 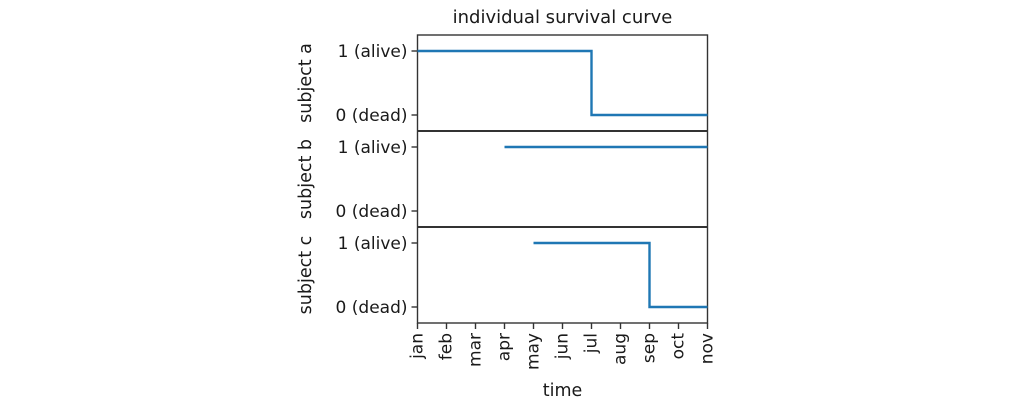 What do you see at coordinates (592, 343) in the screenshot?
I see `x-tick-label: jul` at bounding box center [592, 343].